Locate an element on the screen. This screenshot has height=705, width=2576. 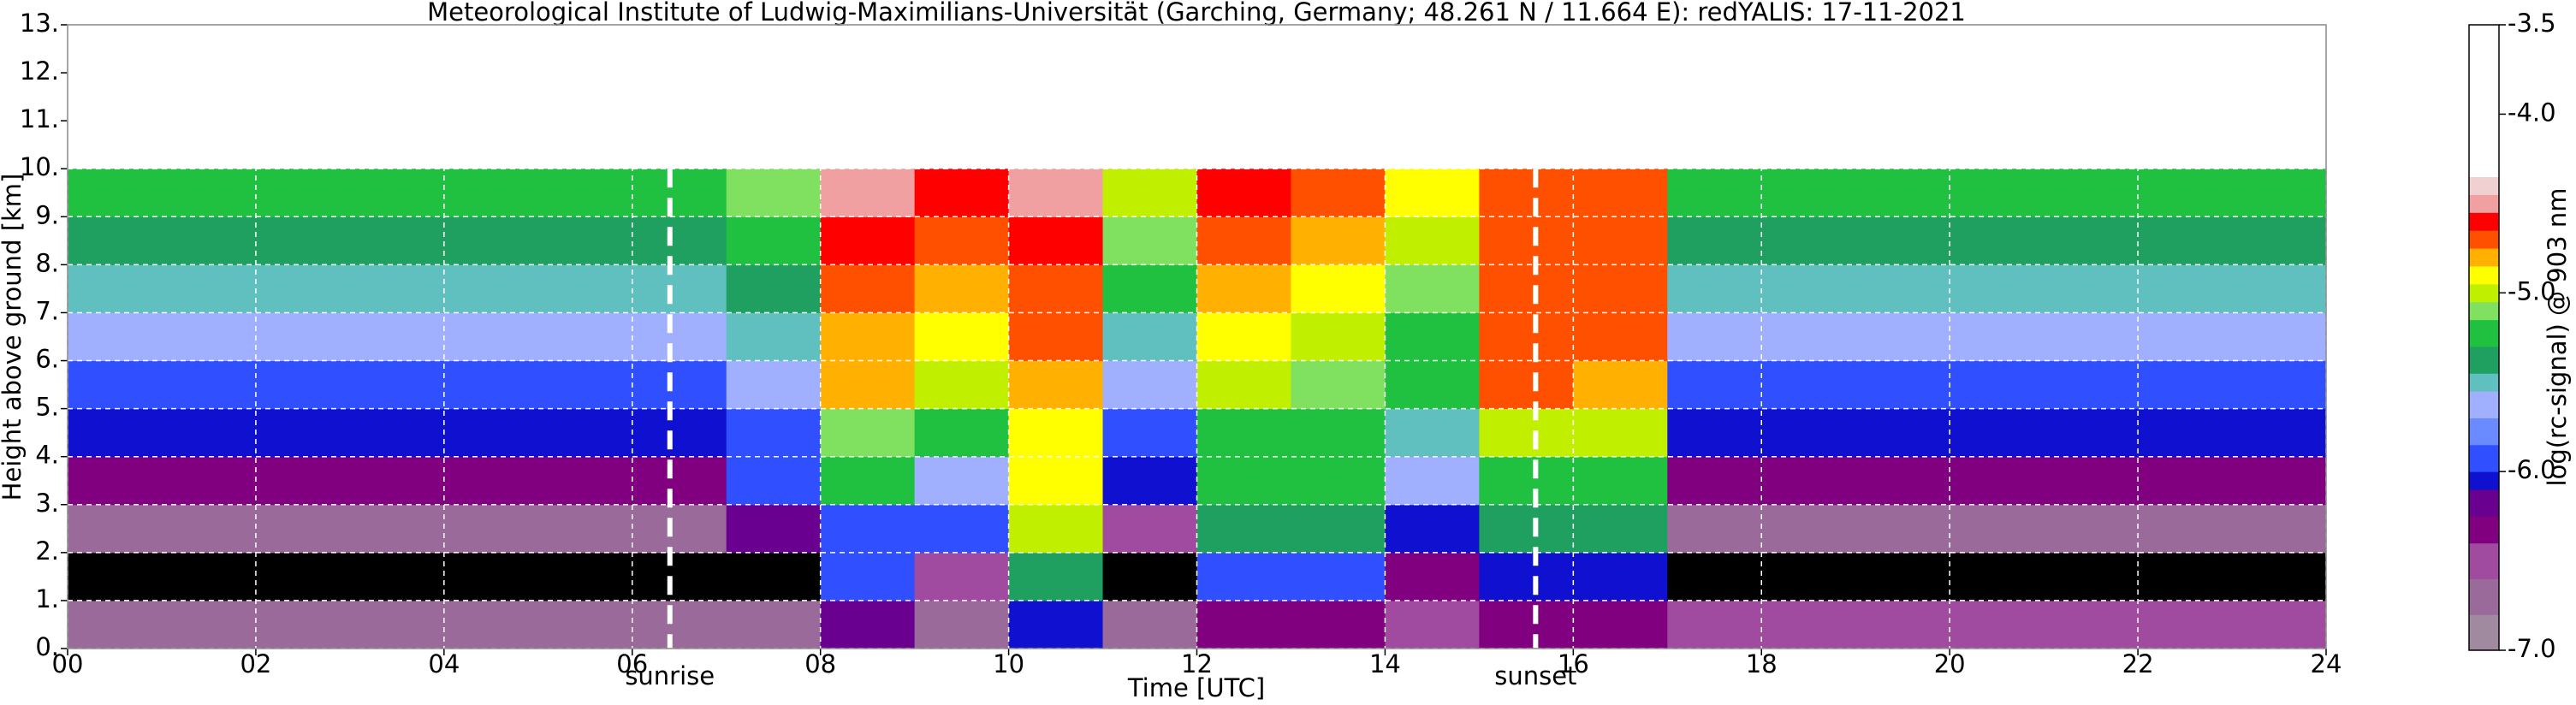
colorbar-label: log(rc-signal) @ 903 nm is located at coordinates (2557, 337).